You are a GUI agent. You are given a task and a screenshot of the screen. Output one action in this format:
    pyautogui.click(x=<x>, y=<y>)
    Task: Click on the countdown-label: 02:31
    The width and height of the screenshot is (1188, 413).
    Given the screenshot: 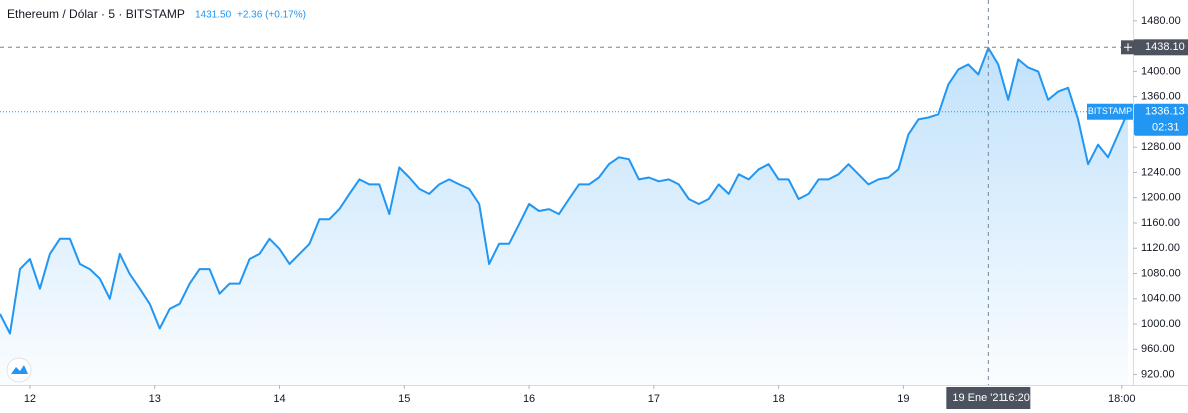 What is the action you would take?
    pyautogui.click(x=1166, y=128)
    